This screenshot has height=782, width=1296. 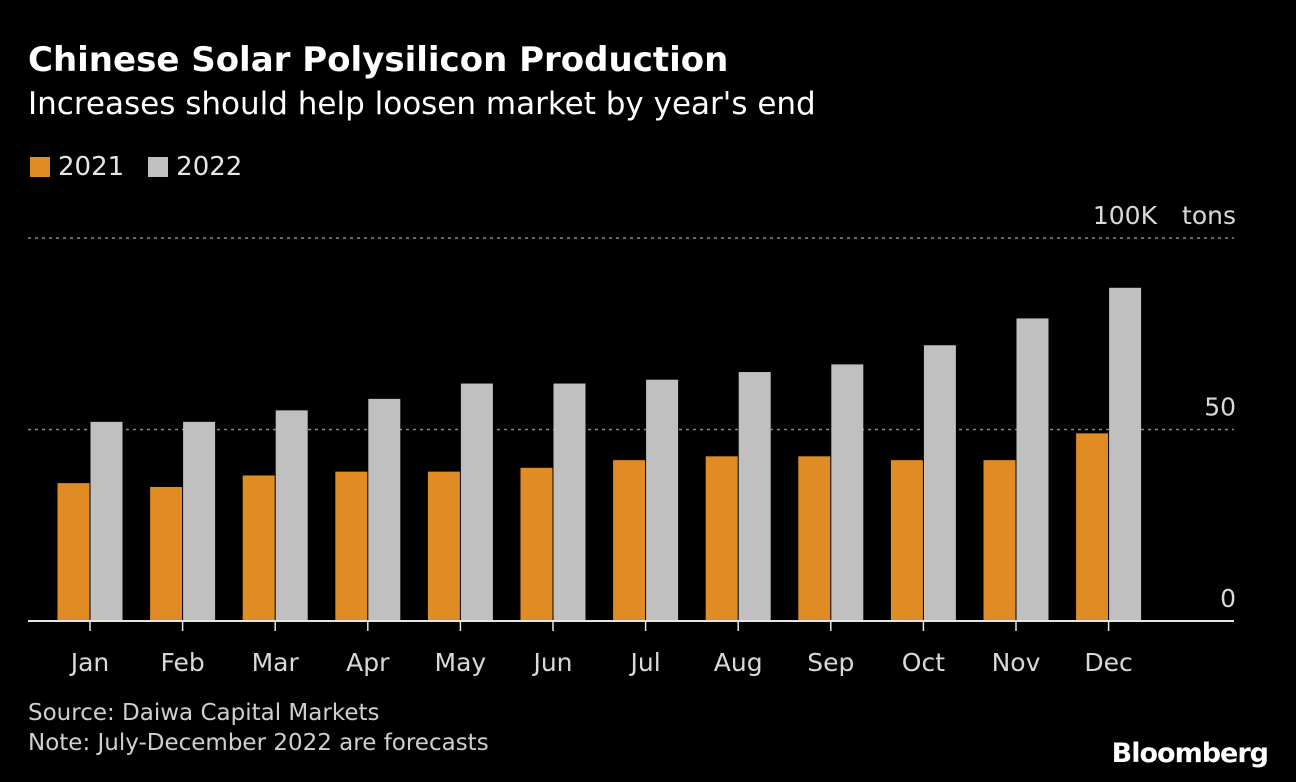 I want to click on bar-2022-feb, so click(x=199, y=521).